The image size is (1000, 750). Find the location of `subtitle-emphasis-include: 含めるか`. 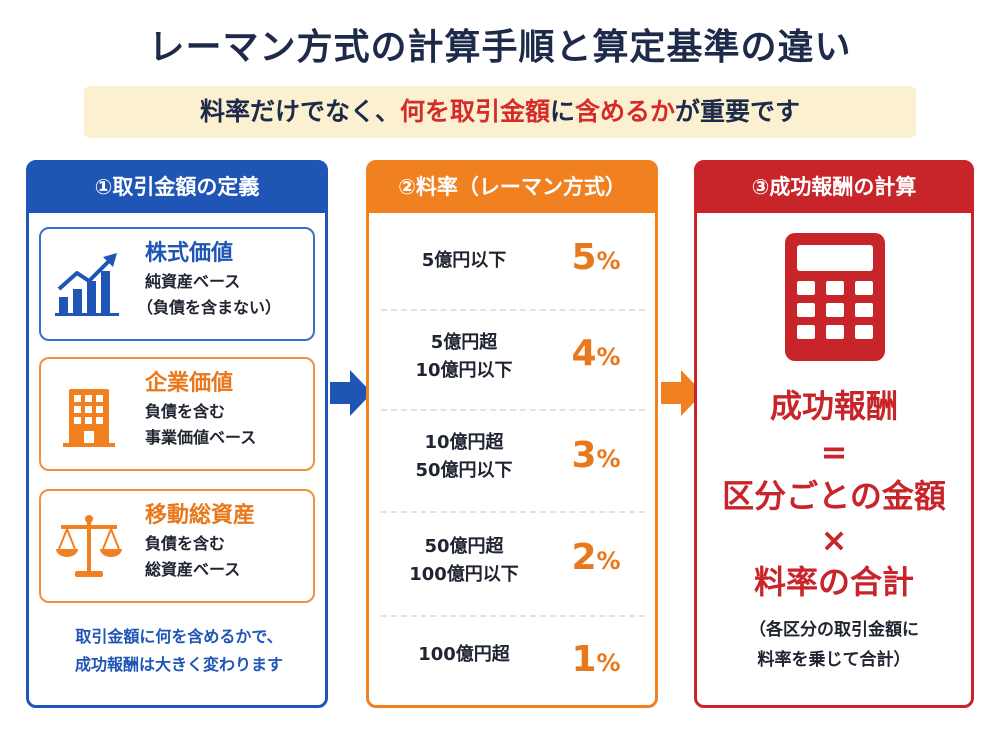

subtitle-emphasis-include: 含めるか is located at coordinates (625, 111).